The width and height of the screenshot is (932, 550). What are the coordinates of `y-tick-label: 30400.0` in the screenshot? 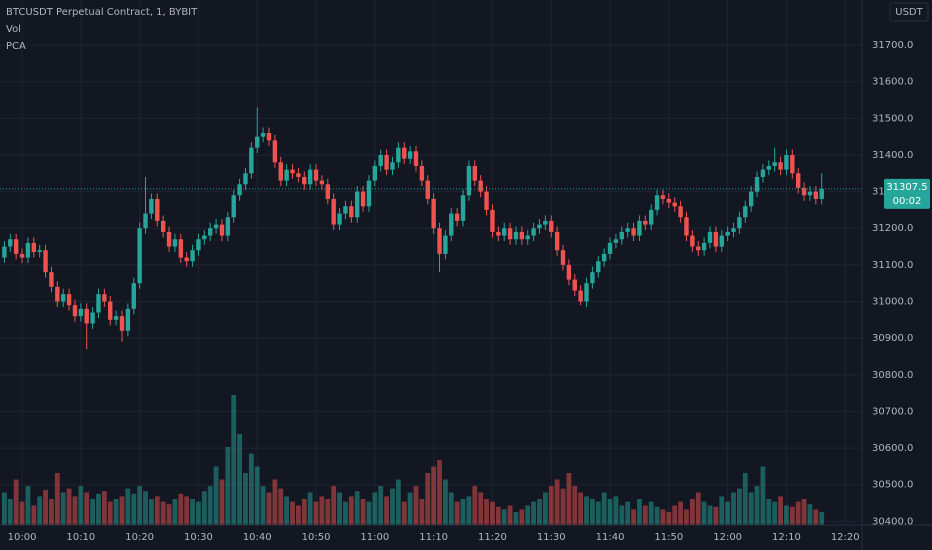 It's located at (892, 521).